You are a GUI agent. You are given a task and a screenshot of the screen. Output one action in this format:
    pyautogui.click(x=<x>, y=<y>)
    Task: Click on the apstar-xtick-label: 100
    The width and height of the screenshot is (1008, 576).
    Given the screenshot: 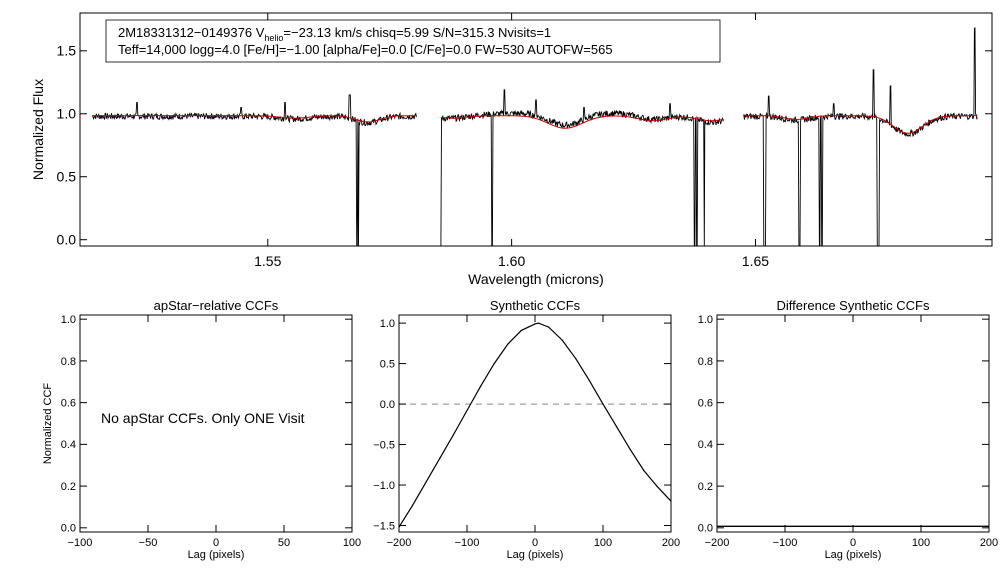 What is the action you would take?
    pyautogui.click(x=352, y=543)
    